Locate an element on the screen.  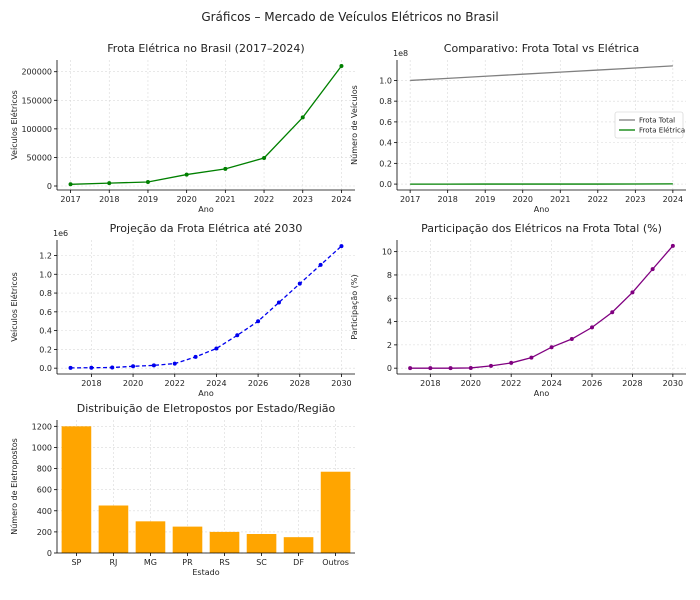
x-axis-label: Estado is located at coordinates (205, 572).